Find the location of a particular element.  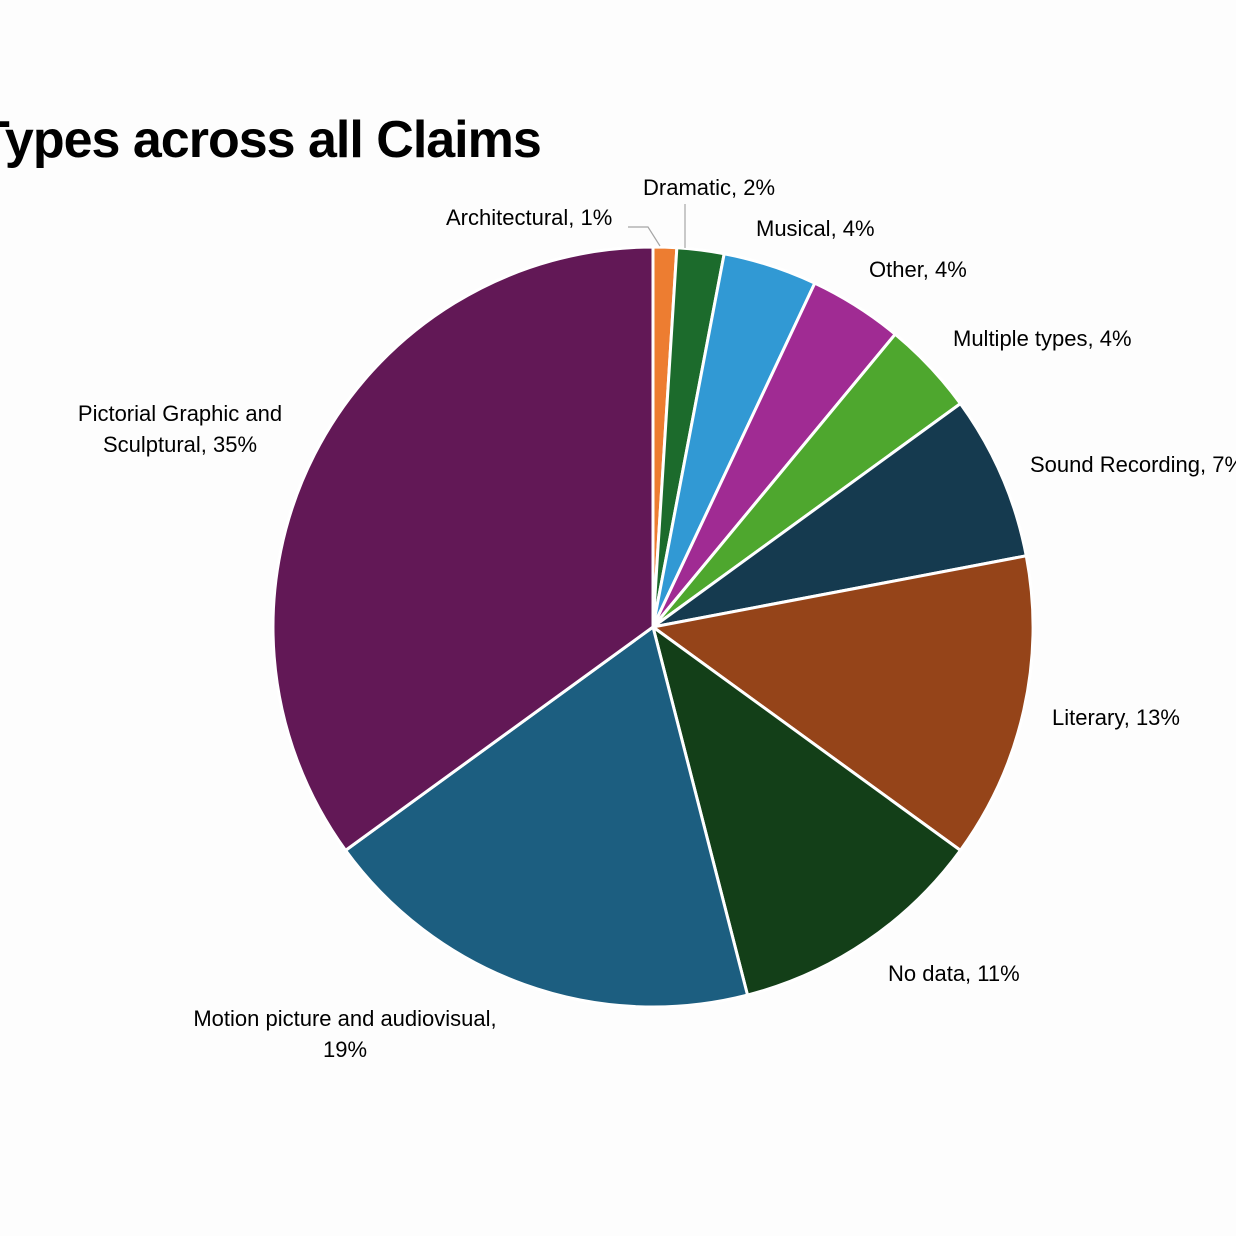

data-label-motion-picture-line2: 19% is located at coordinates (345, 1049).